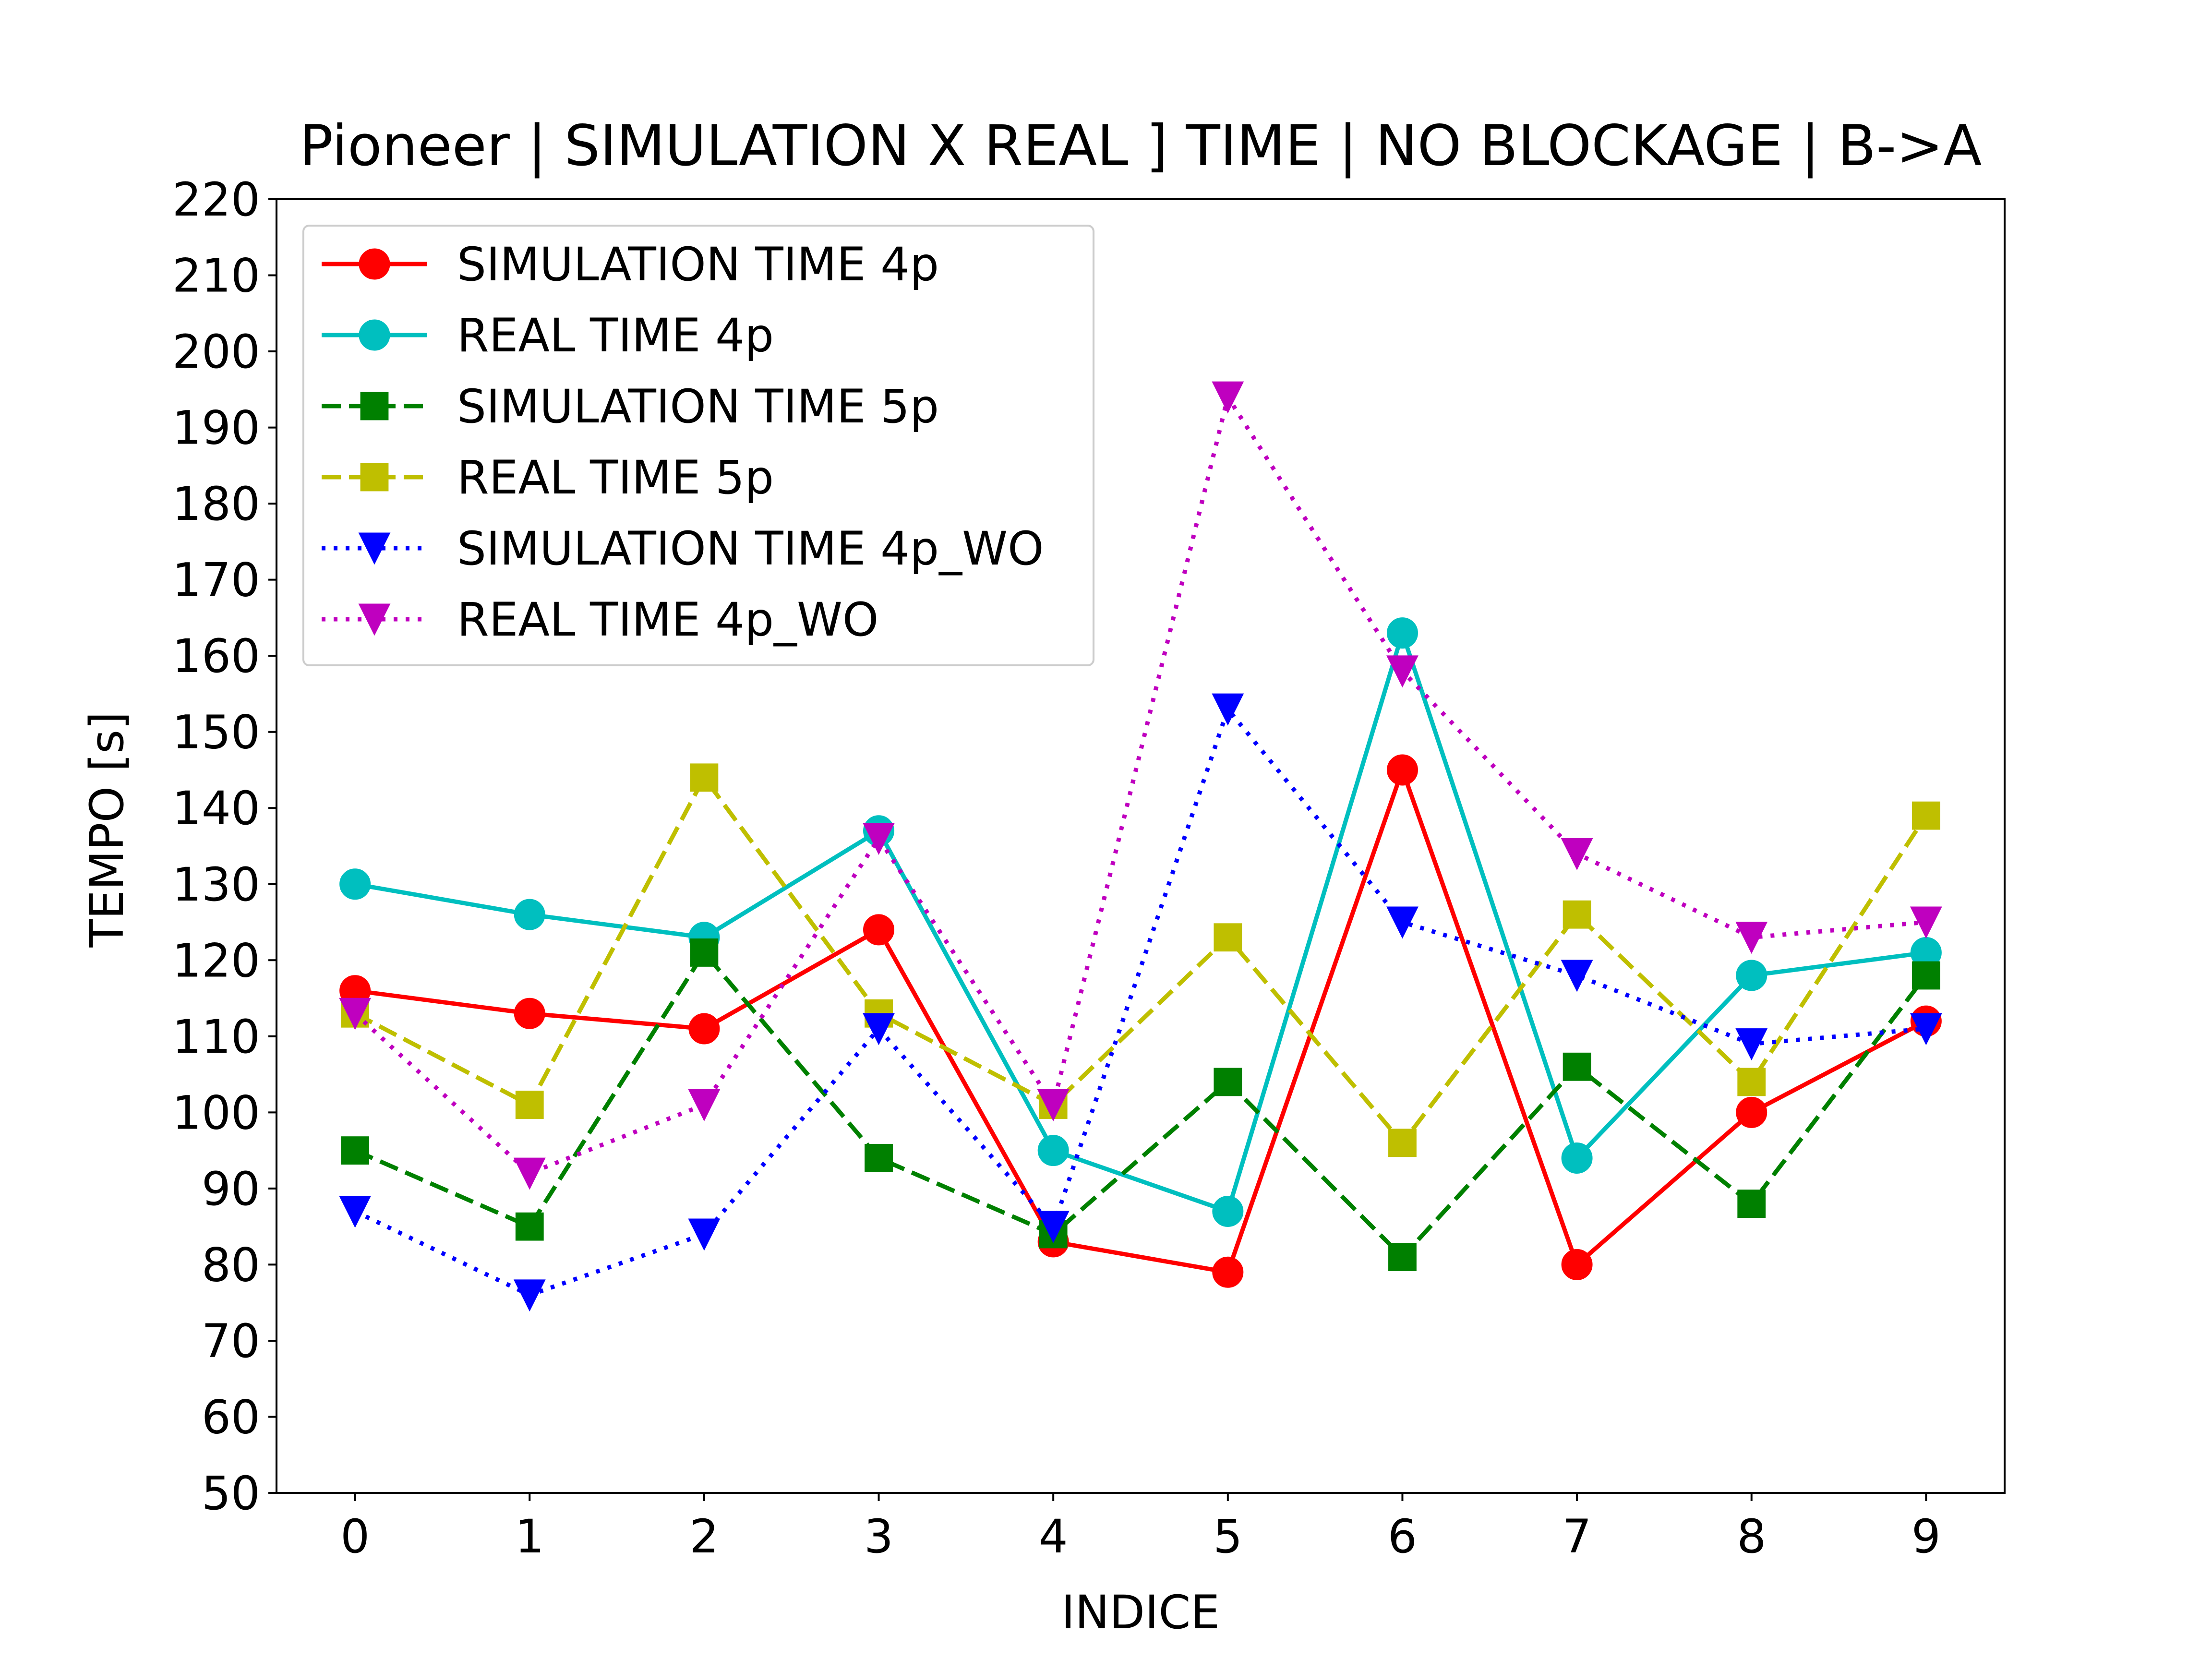  I want to click on x-axis-label: INDICE, so click(1140, 1612).